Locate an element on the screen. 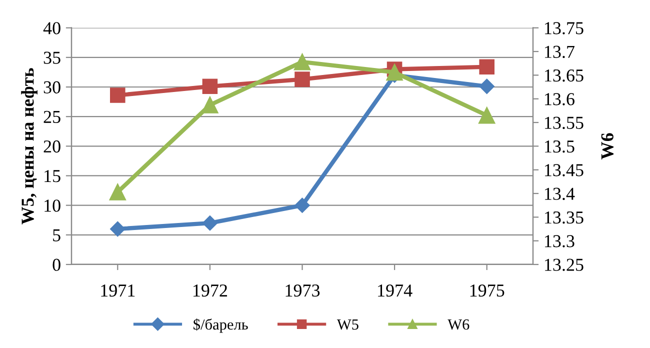 The height and width of the screenshot is (348, 650). y-tick-label: 25 is located at coordinates (52, 117).